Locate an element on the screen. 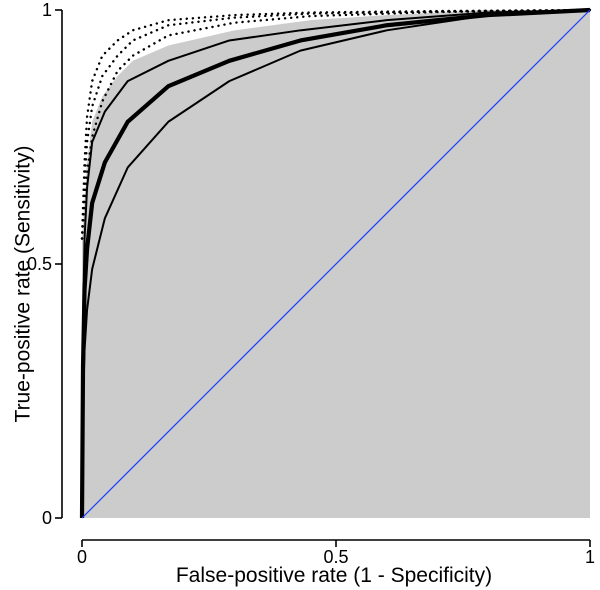  y-axis-title: True-positive rate (Sensitivity) is located at coordinates (22, 284).